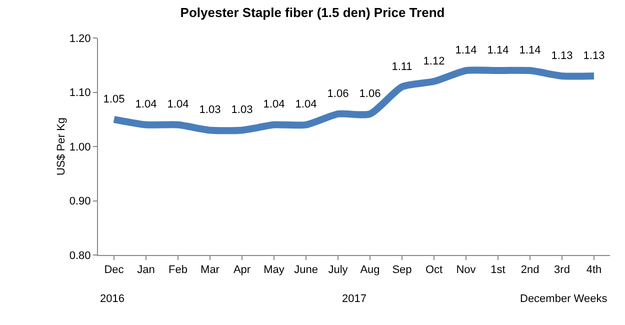 Image resolution: width=625 pixels, height=325 pixels. Describe the element at coordinates (80, 202) in the screenshot. I see `y-tick-label: 0.90` at that location.